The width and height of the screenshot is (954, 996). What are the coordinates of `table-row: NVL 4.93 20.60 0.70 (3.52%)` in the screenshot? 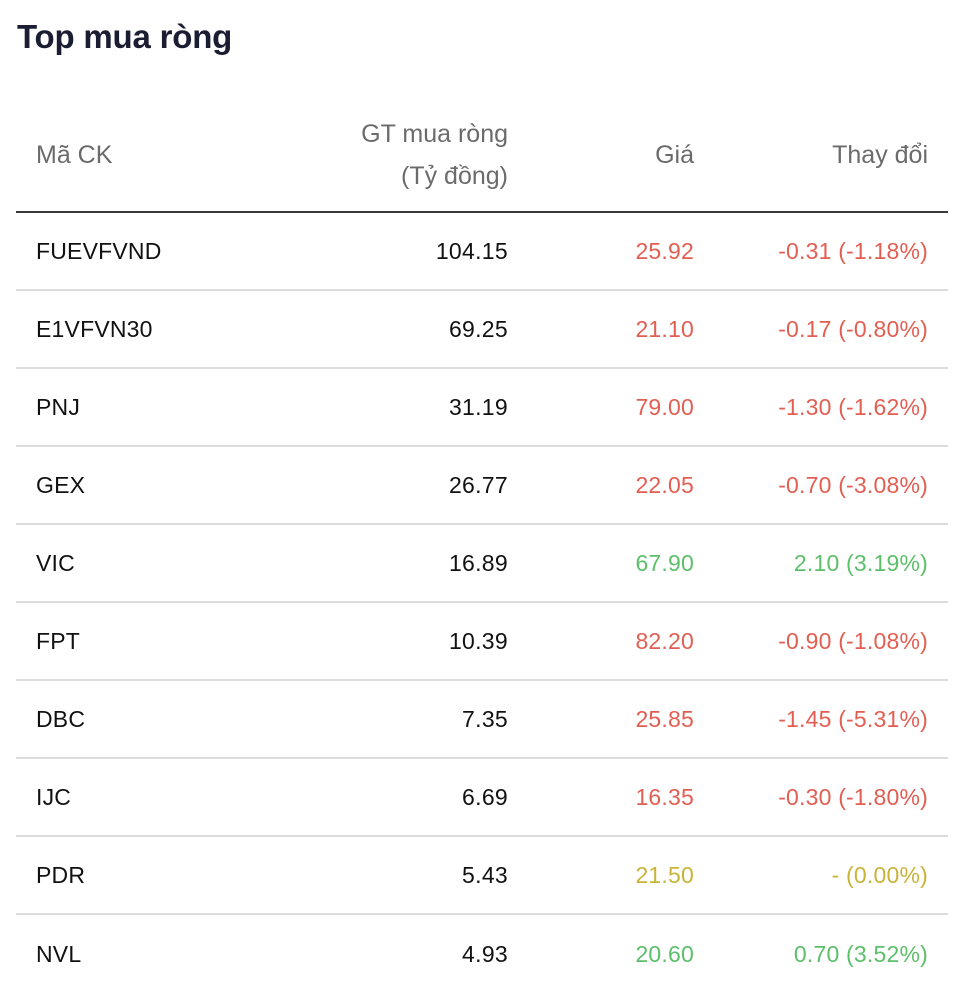 It's located at (482, 954).